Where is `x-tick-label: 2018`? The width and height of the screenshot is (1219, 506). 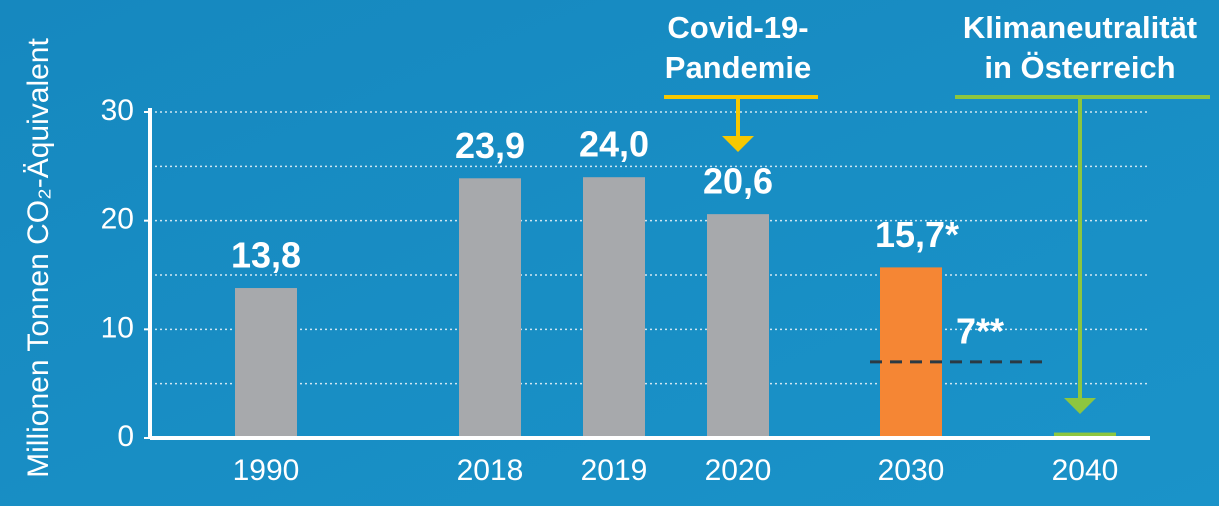 x-tick-label: 2018 is located at coordinates (490, 470).